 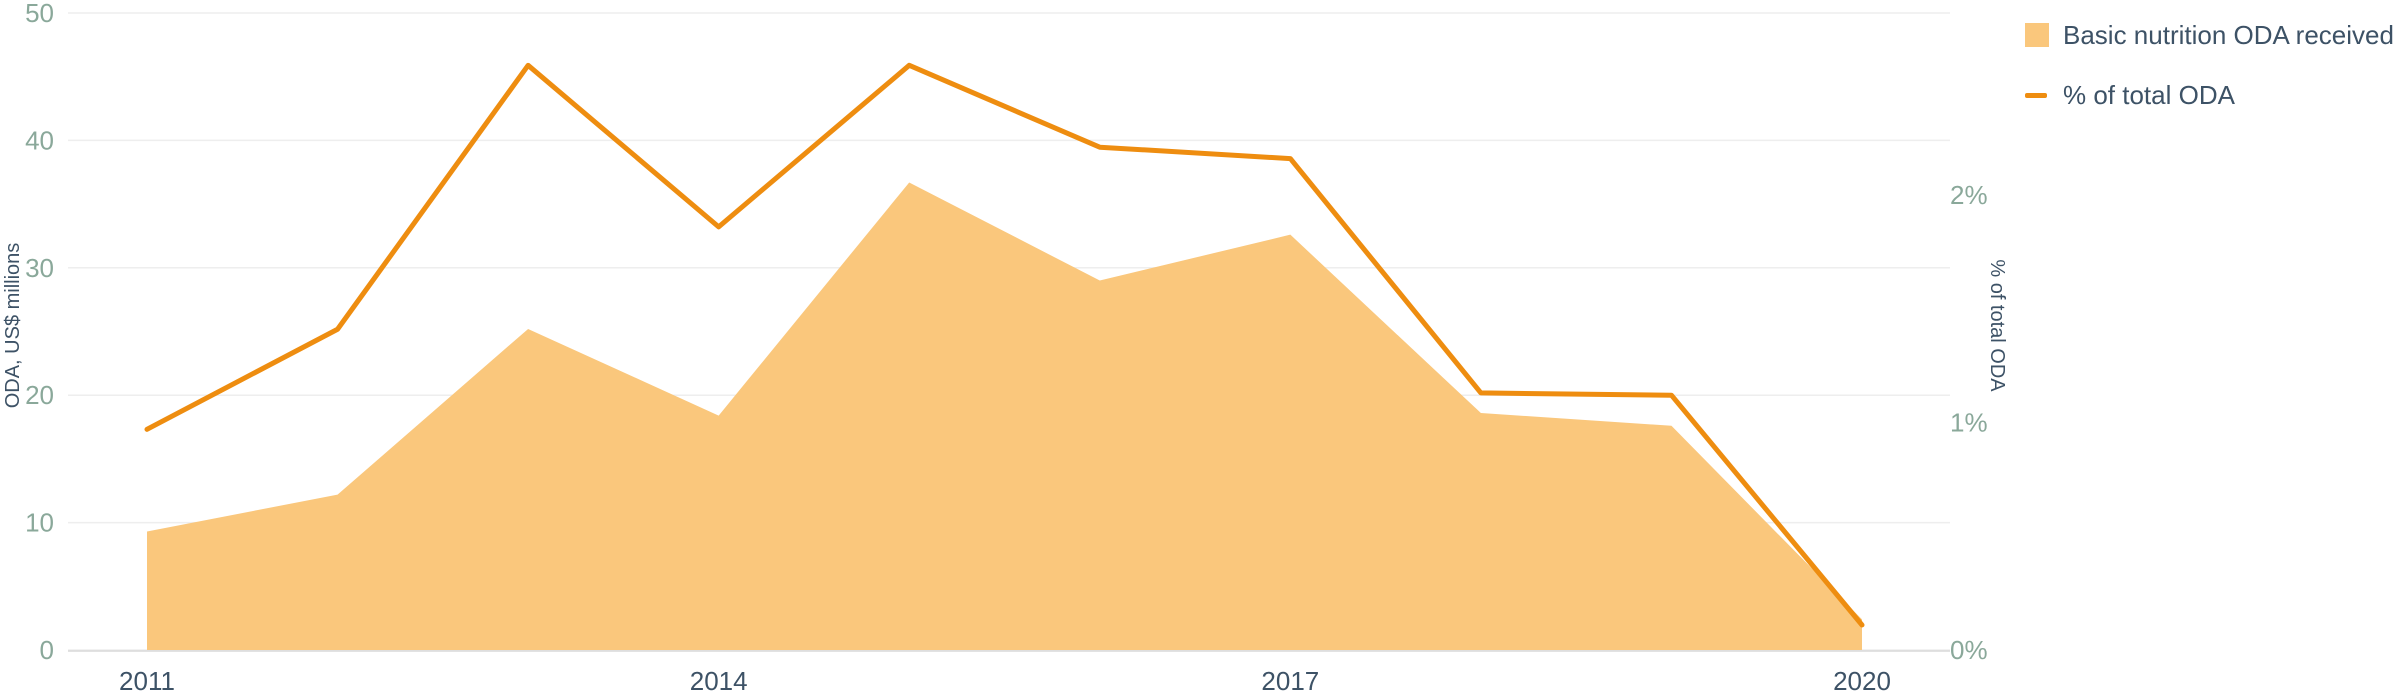 What do you see at coordinates (39, 395) in the screenshot?
I see `y-tick-label: 20` at bounding box center [39, 395].